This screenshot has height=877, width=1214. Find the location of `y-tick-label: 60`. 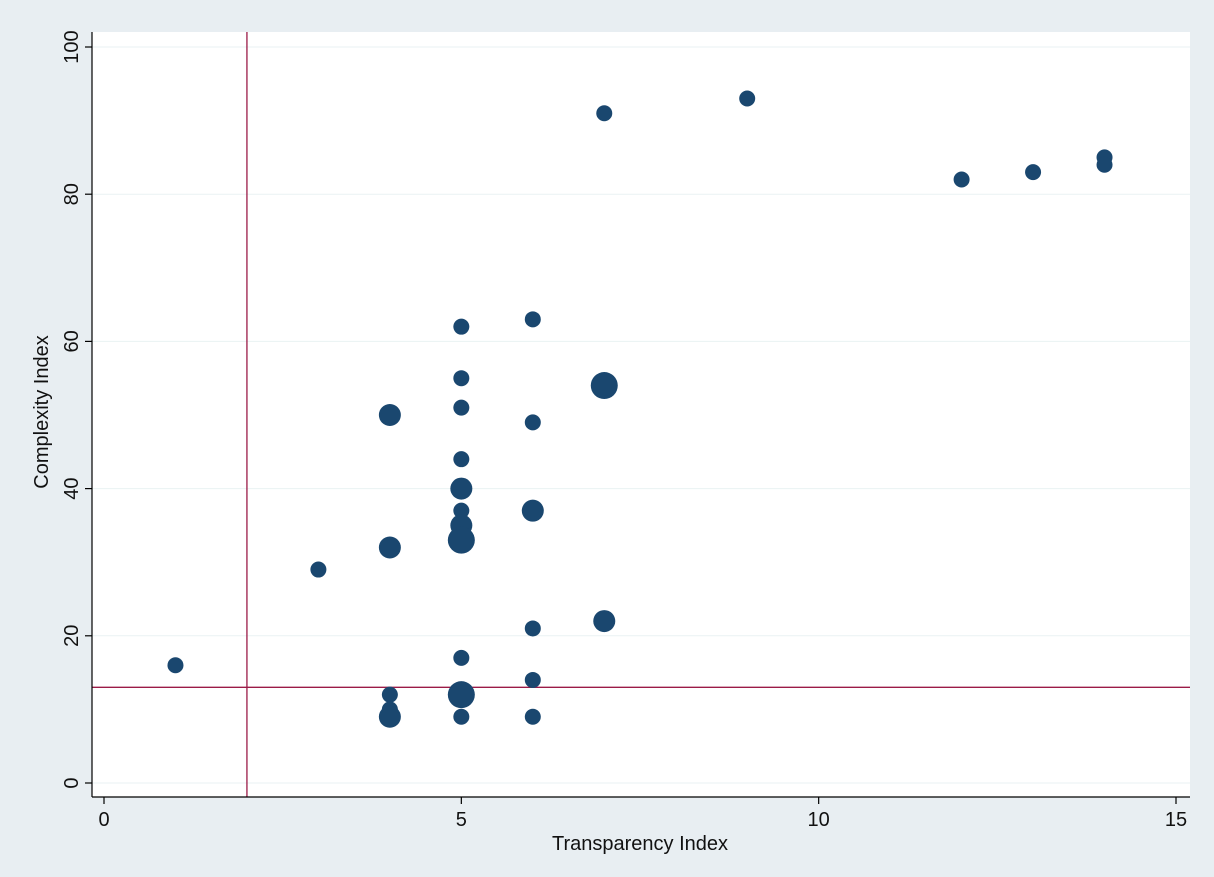

y-tick-label: 60 is located at coordinates (72, 341).